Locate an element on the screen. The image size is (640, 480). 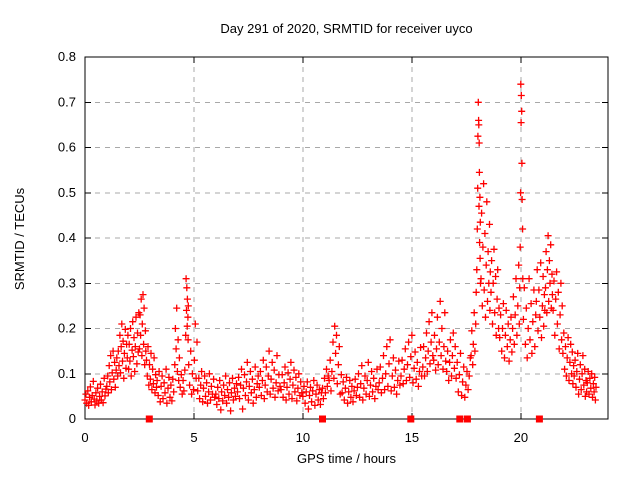
x-tick-label: 15 is located at coordinates (412, 437).